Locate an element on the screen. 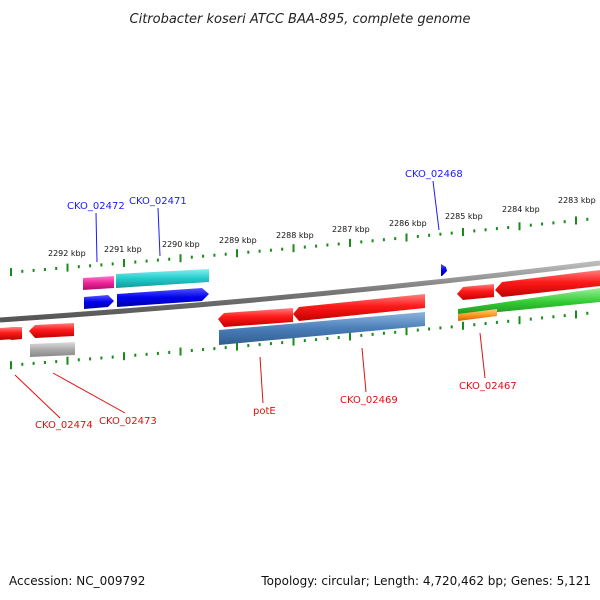 This screenshot has height=600, width=600. lower-ruler is located at coordinates (299, 340).